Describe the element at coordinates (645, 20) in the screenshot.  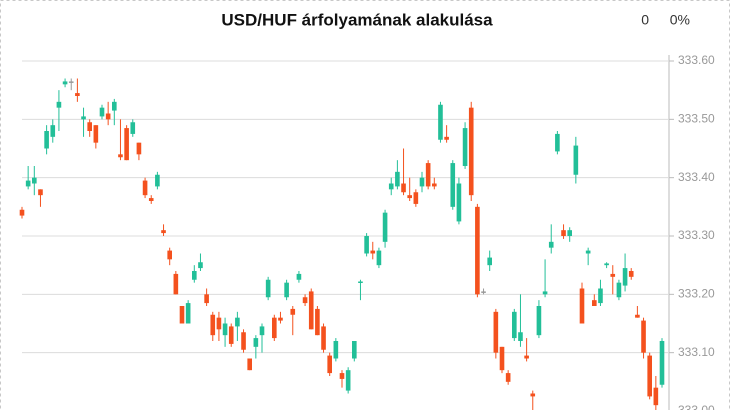
I see `change: 0` at that location.